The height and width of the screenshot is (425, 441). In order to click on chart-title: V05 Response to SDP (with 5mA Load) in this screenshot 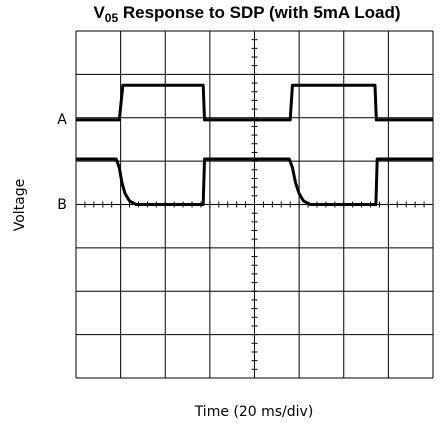, I will do `click(246, 14)`.